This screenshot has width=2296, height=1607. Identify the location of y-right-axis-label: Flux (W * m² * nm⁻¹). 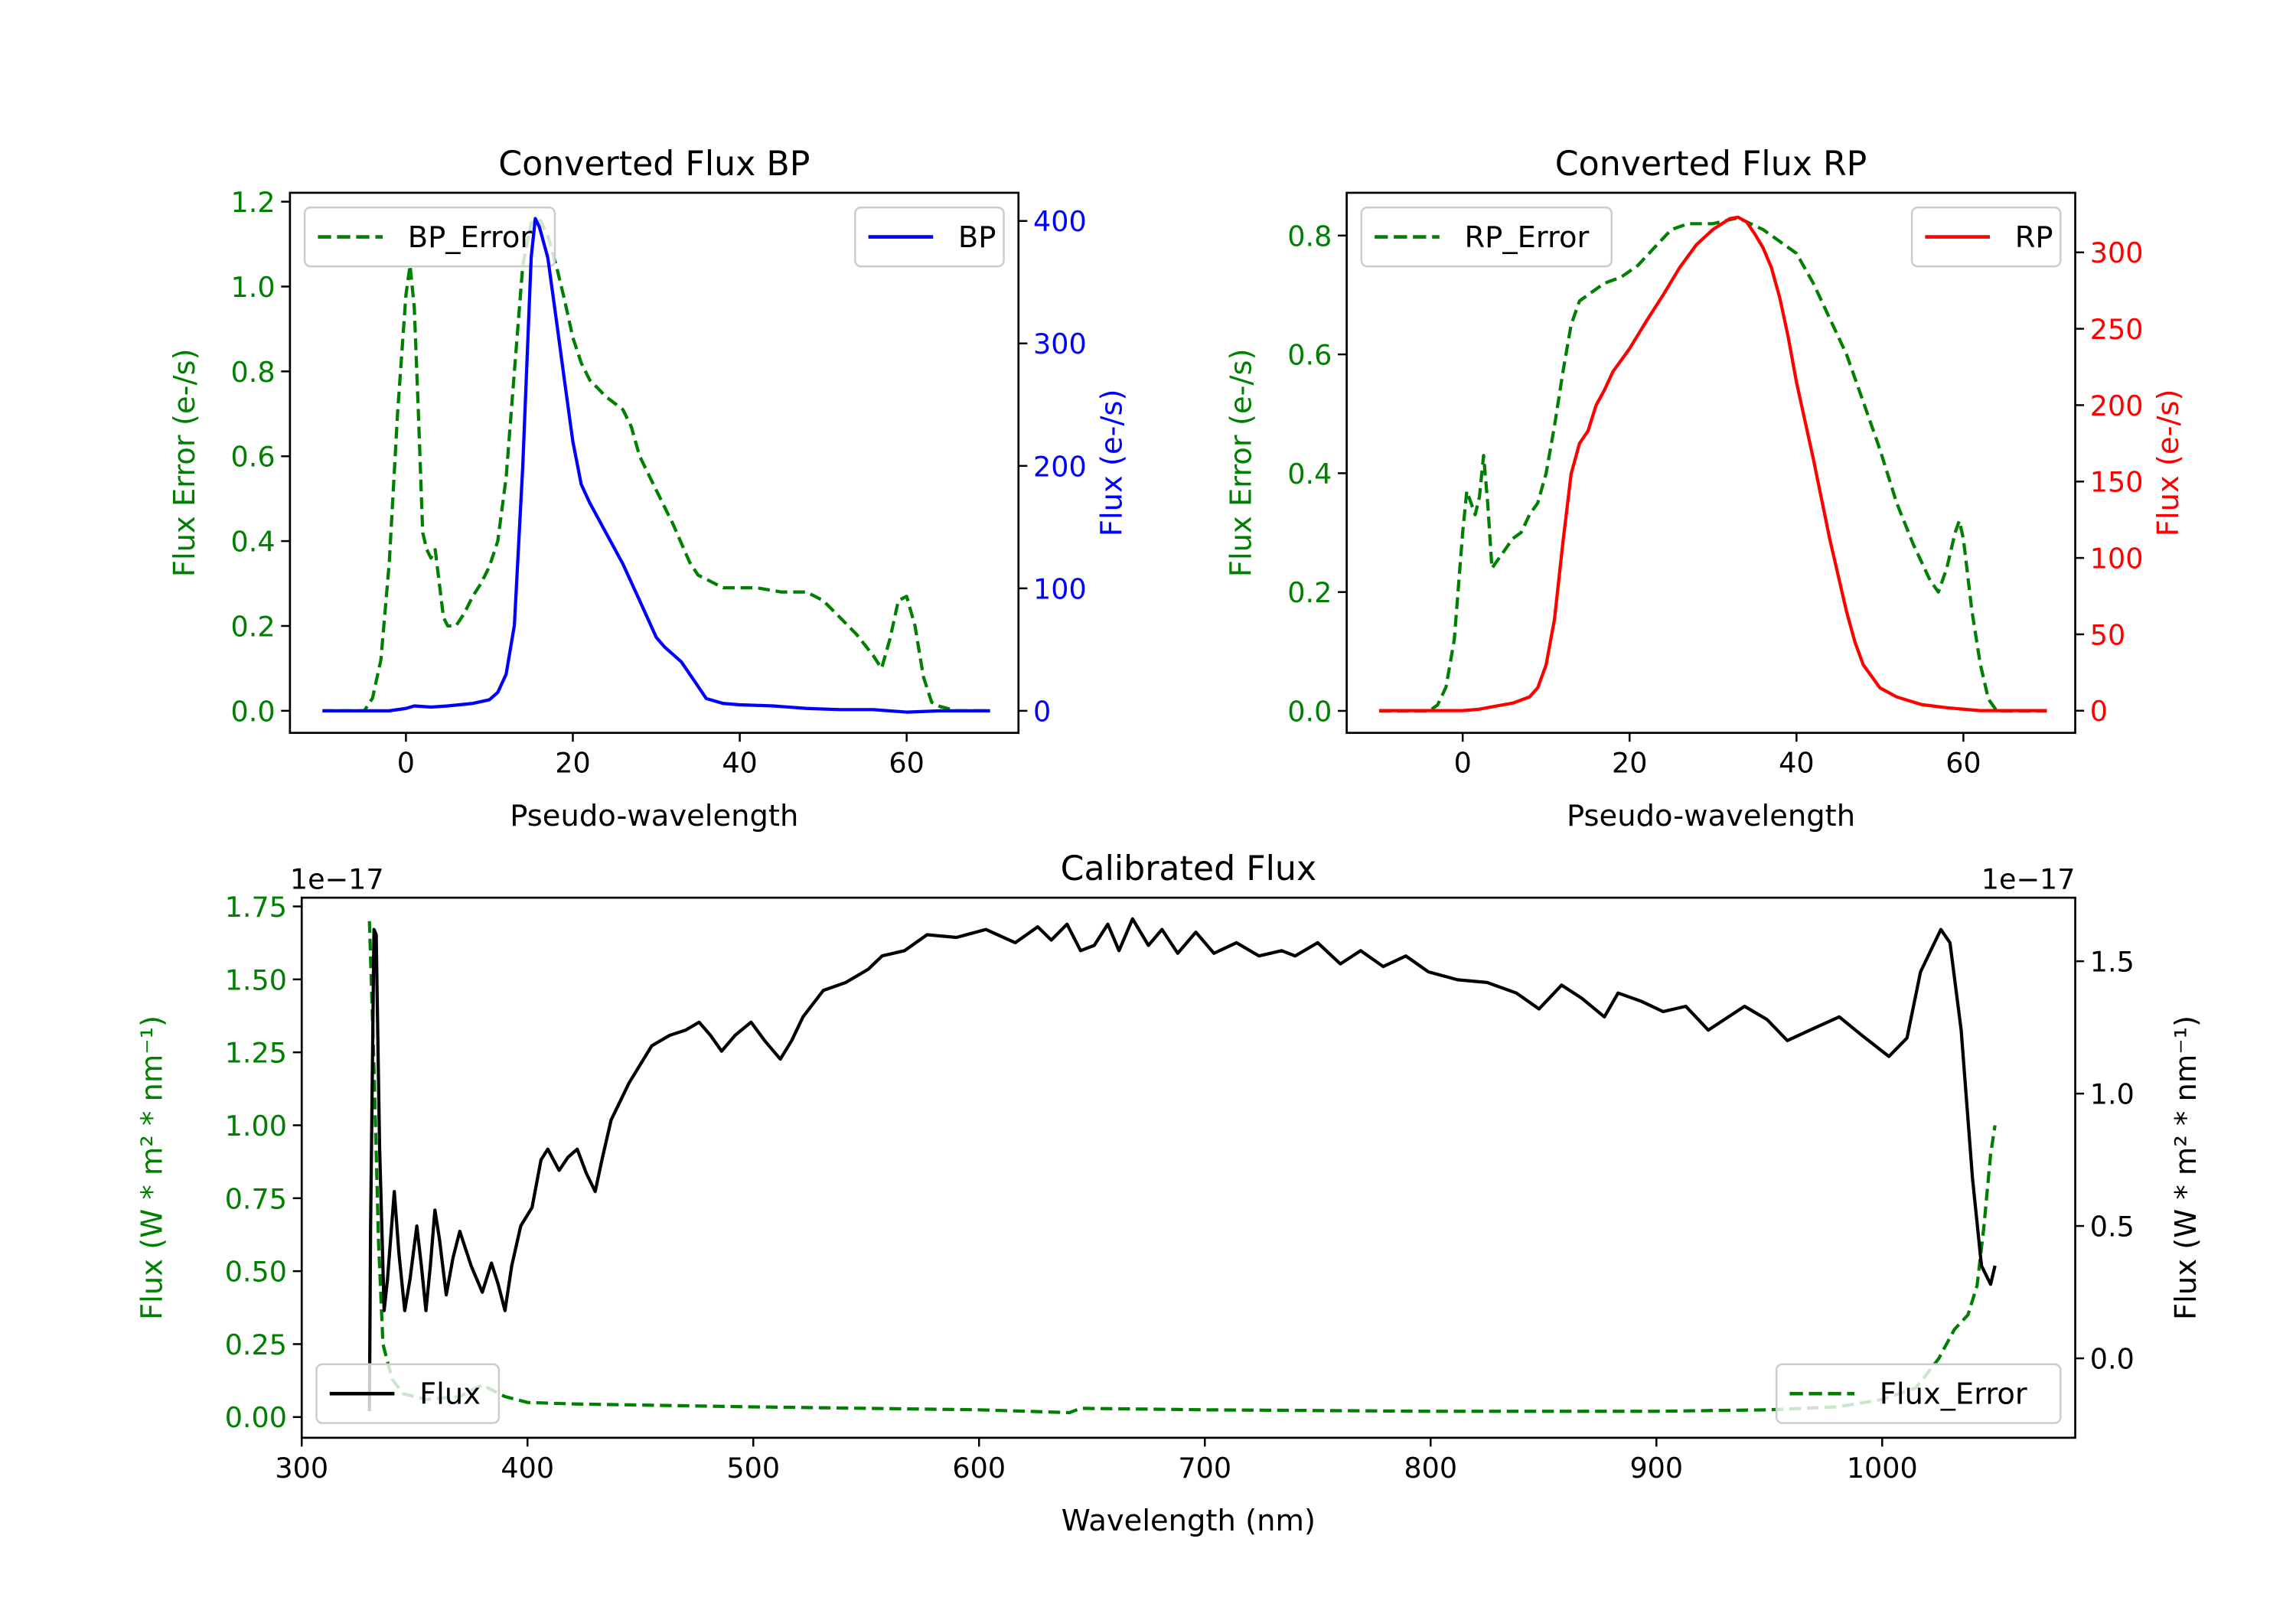
(2186, 1167).